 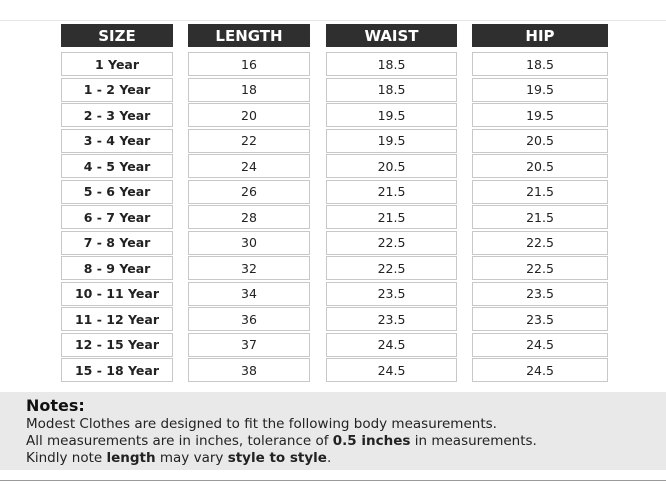 I want to click on table-cell: 5 - 6 Year, so click(x=117, y=191).